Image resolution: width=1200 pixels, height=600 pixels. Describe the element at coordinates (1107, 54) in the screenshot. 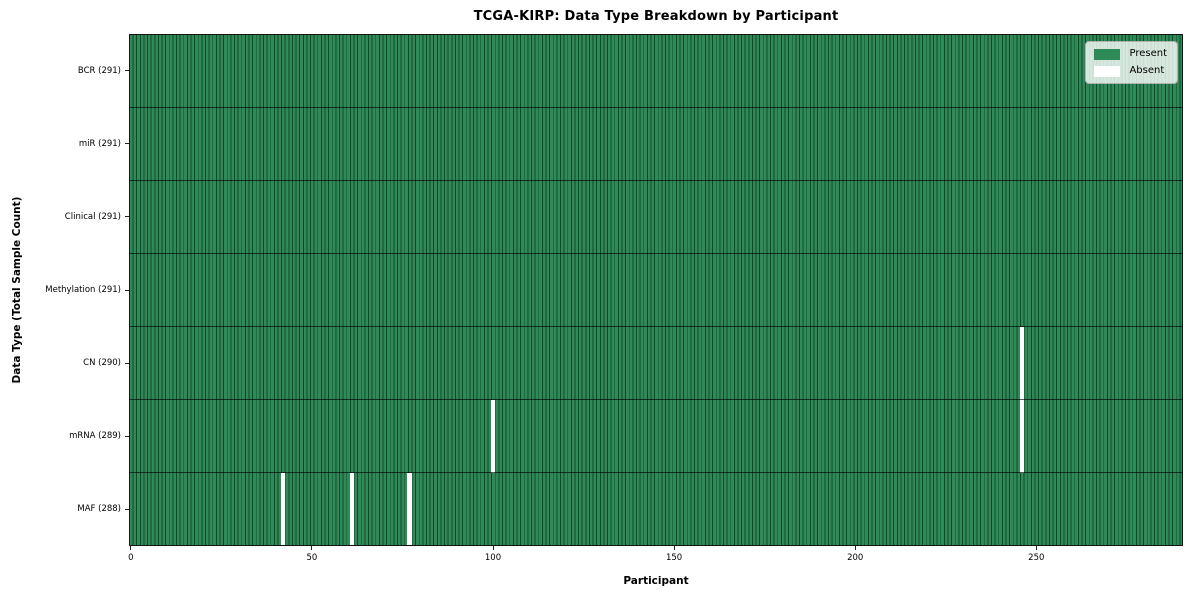

I see `legend-swatch-present` at that location.